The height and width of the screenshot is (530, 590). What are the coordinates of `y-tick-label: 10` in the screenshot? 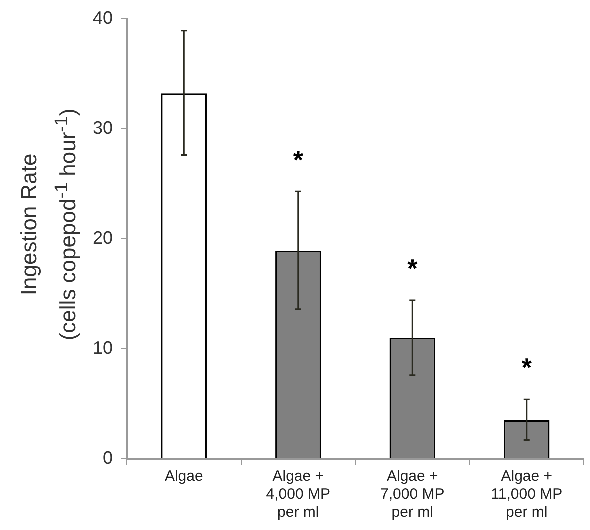 It's located at (103, 348).